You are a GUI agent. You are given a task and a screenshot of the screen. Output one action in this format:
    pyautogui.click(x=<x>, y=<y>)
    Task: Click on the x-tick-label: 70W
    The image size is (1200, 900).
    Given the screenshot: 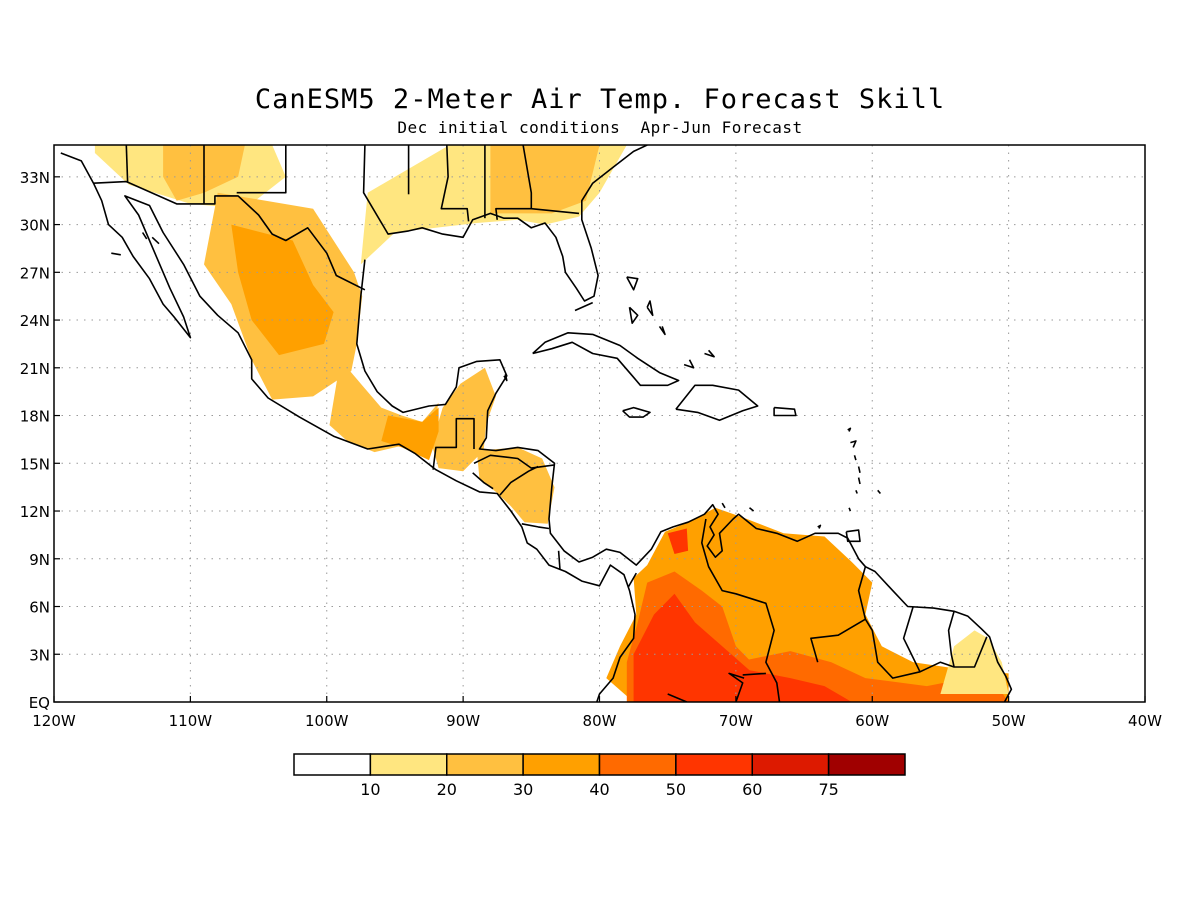 What is the action you would take?
    pyautogui.click(x=736, y=721)
    